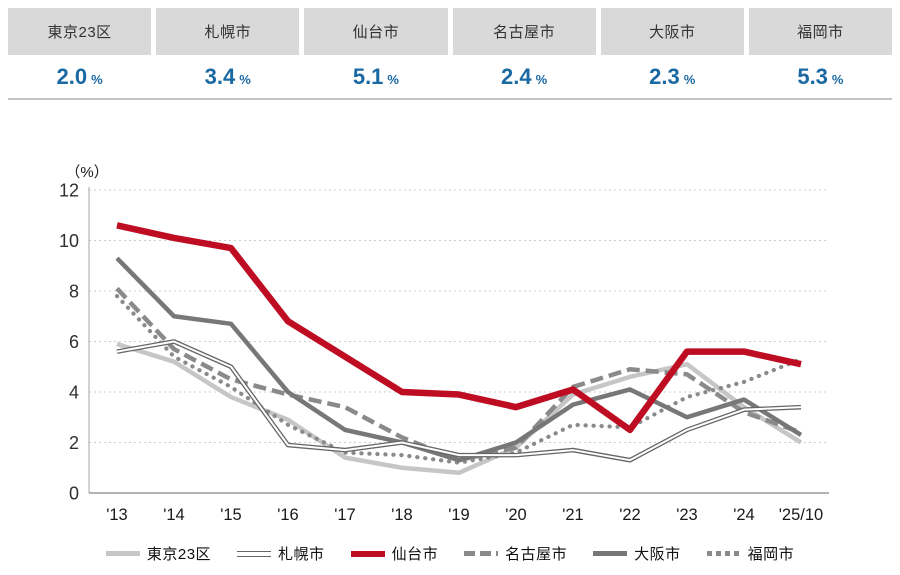  I want to click on city-name: 仙台市, so click(376, 31).